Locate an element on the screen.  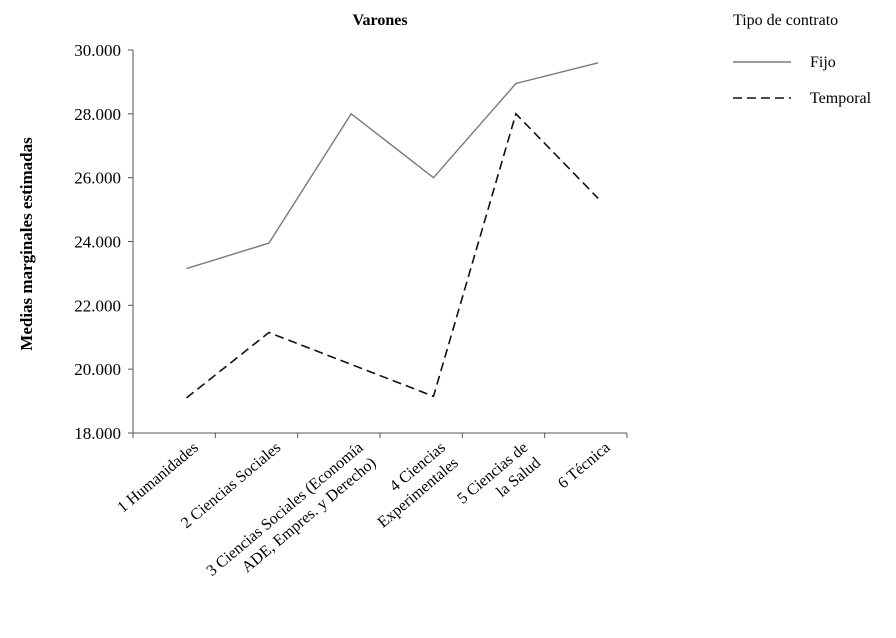
y-tick-label: 18.000 is located at coordinates (97, 433).